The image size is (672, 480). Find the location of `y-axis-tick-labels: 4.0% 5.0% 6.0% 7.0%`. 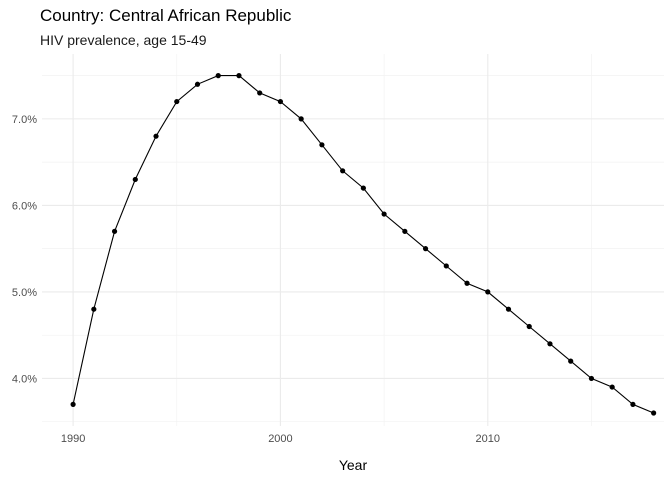

y-axis-tick-labels: 4.0% 5.0% 6.0% 7.0% is located at coordinates (24, 250).